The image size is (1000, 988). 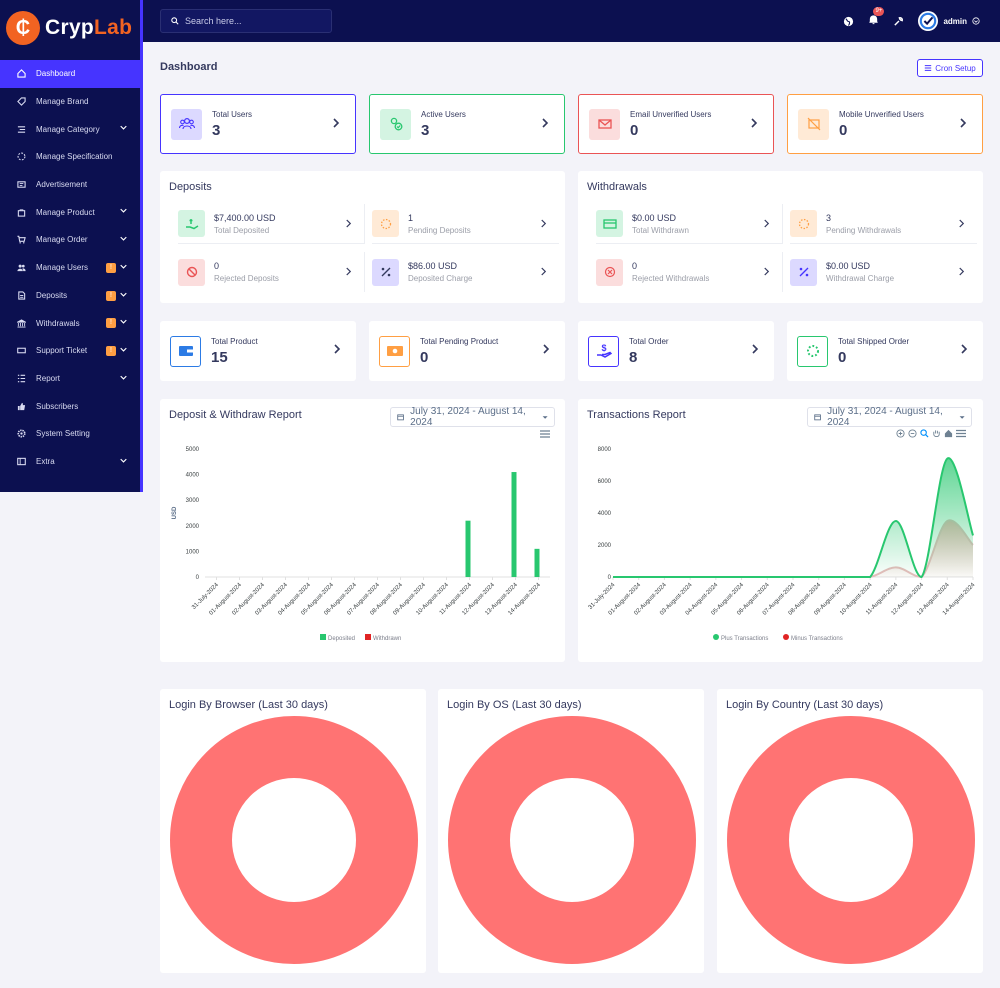 What do you see at coordinates (70, 462) in the screenshot?
I see `sidebar-item-extra: Extra` at bounding box center [70, 462].